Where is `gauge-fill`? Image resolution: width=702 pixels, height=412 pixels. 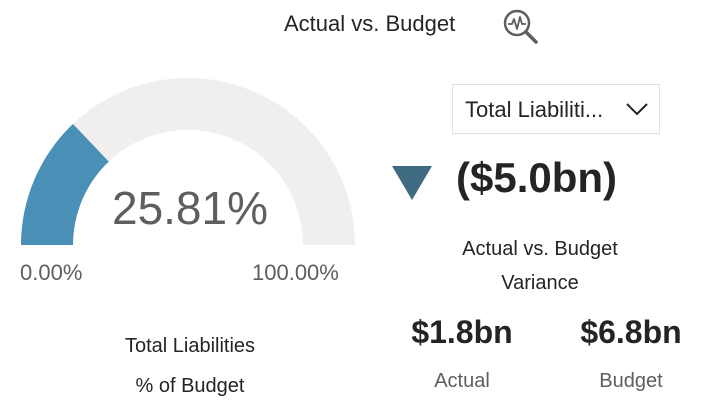
gauge-fill is located at coordinates (65, 184).